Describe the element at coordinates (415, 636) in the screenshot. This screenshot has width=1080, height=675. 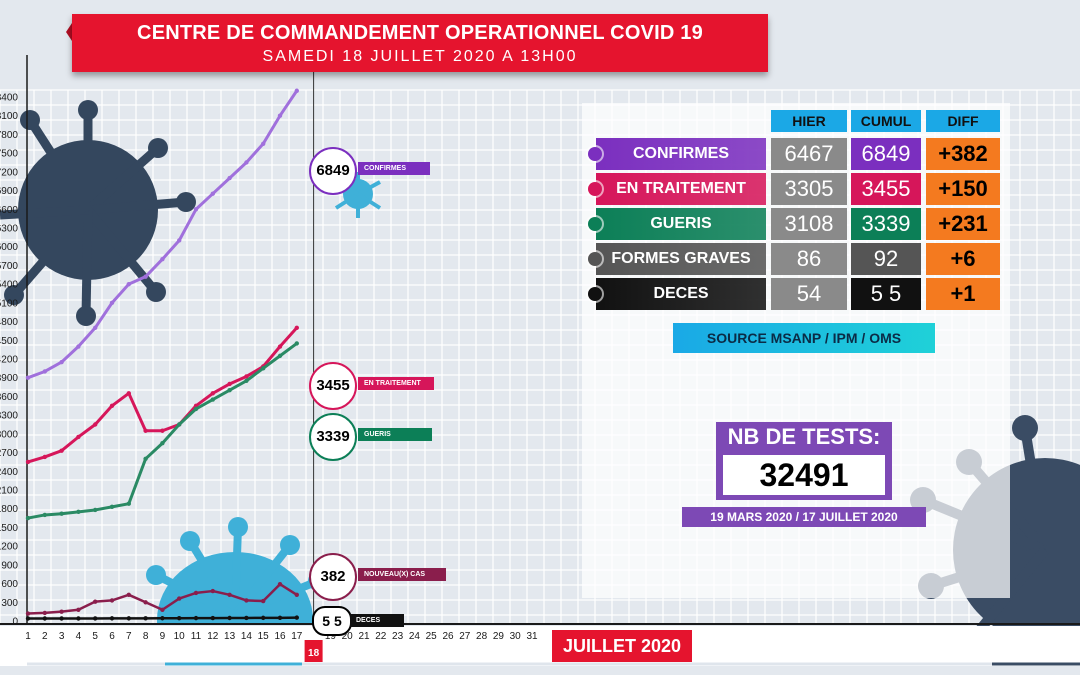
I see `x-tick-label: 24` at that location.